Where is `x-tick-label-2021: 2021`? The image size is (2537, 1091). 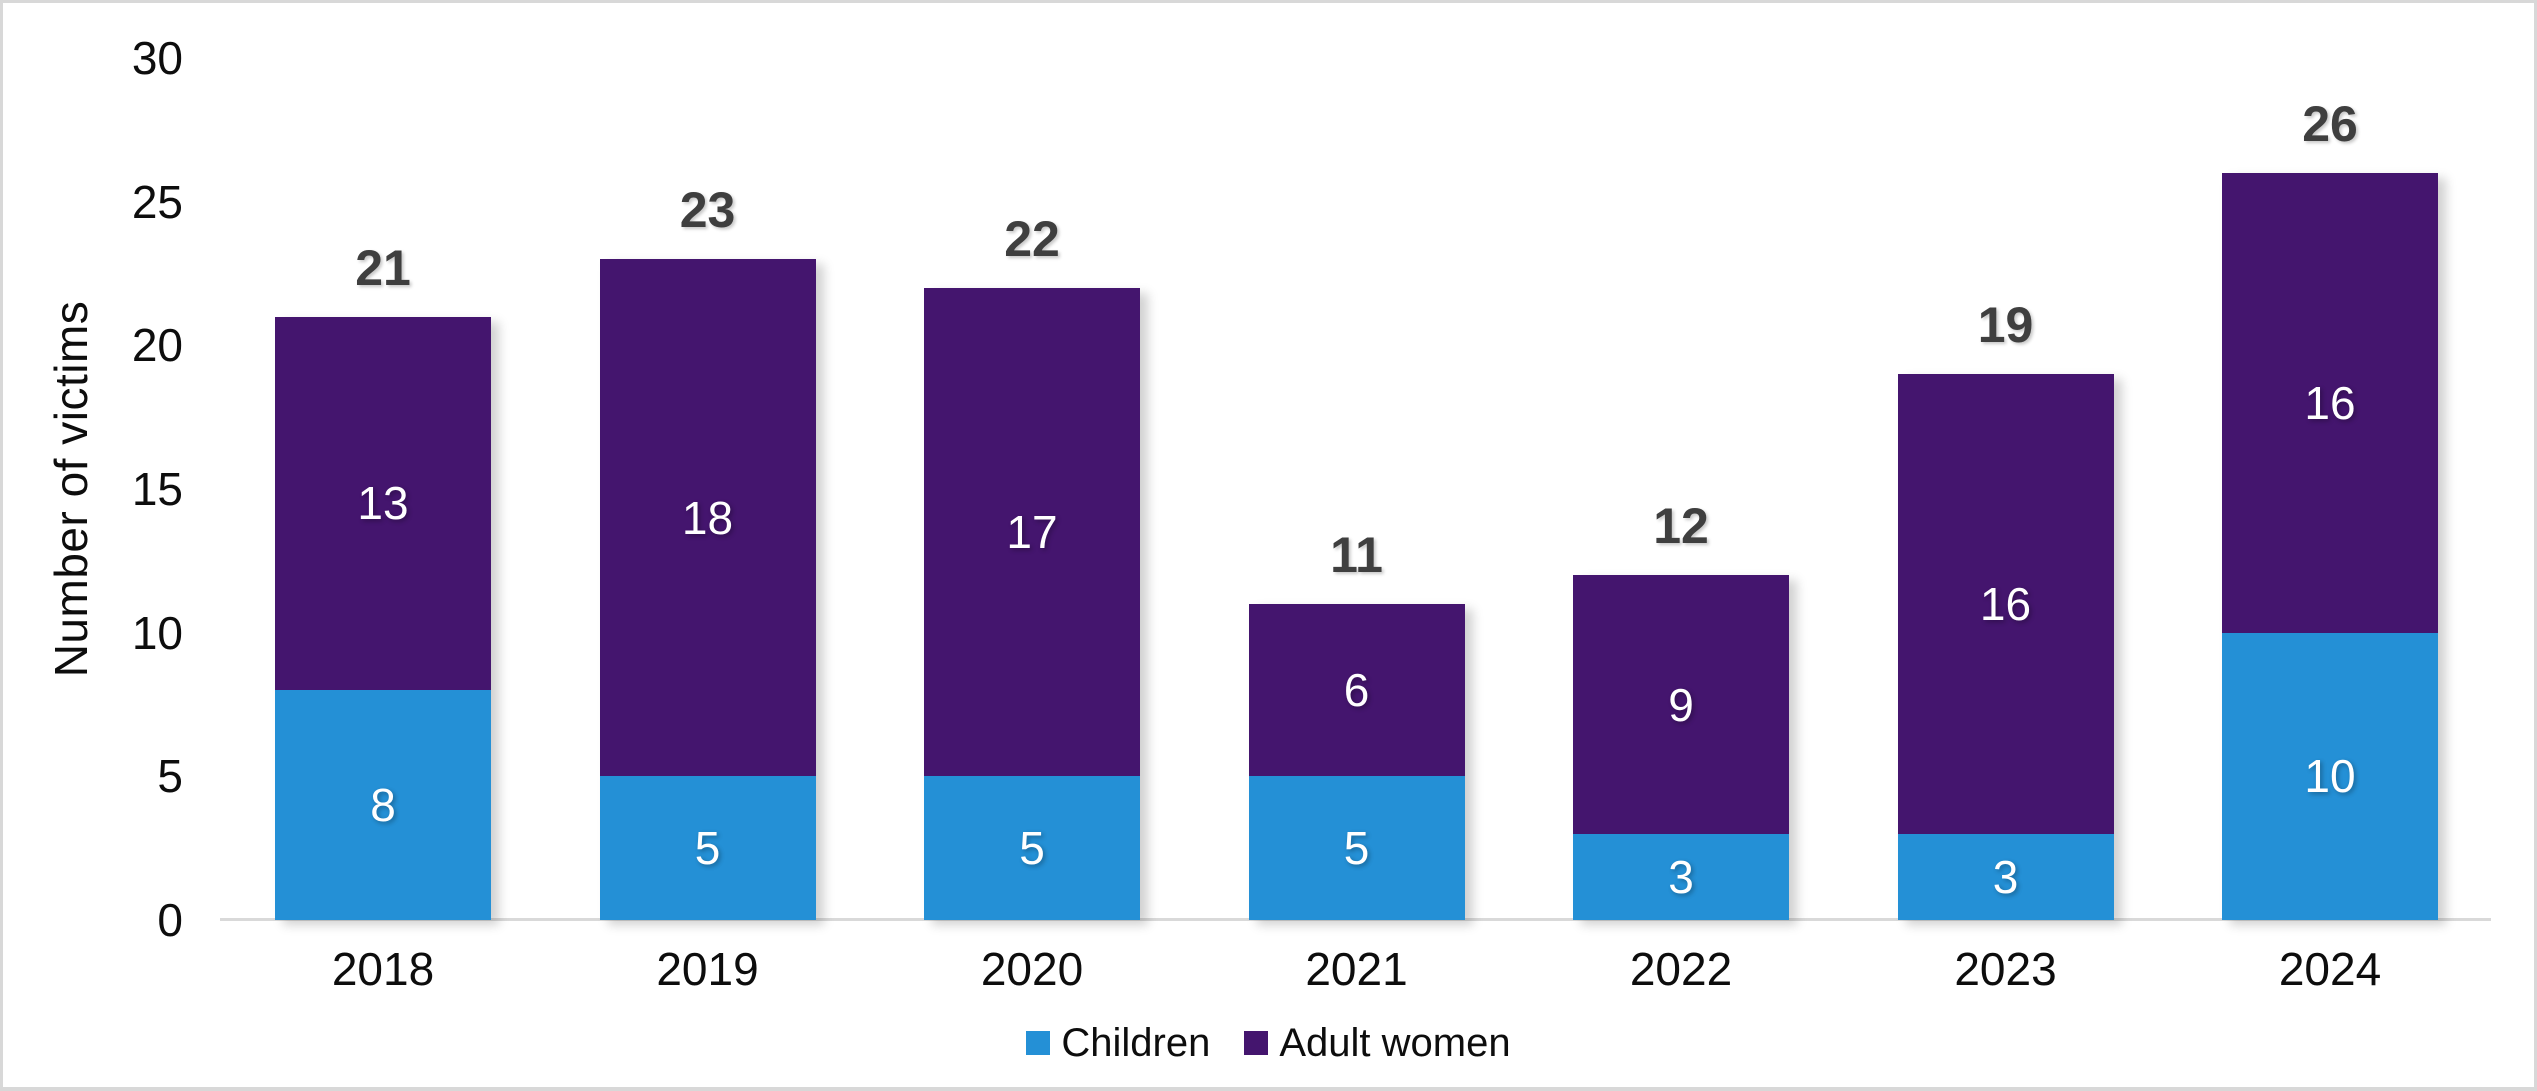 x-tick-label-2021: 2021 is located at coordinates (1356, 969).